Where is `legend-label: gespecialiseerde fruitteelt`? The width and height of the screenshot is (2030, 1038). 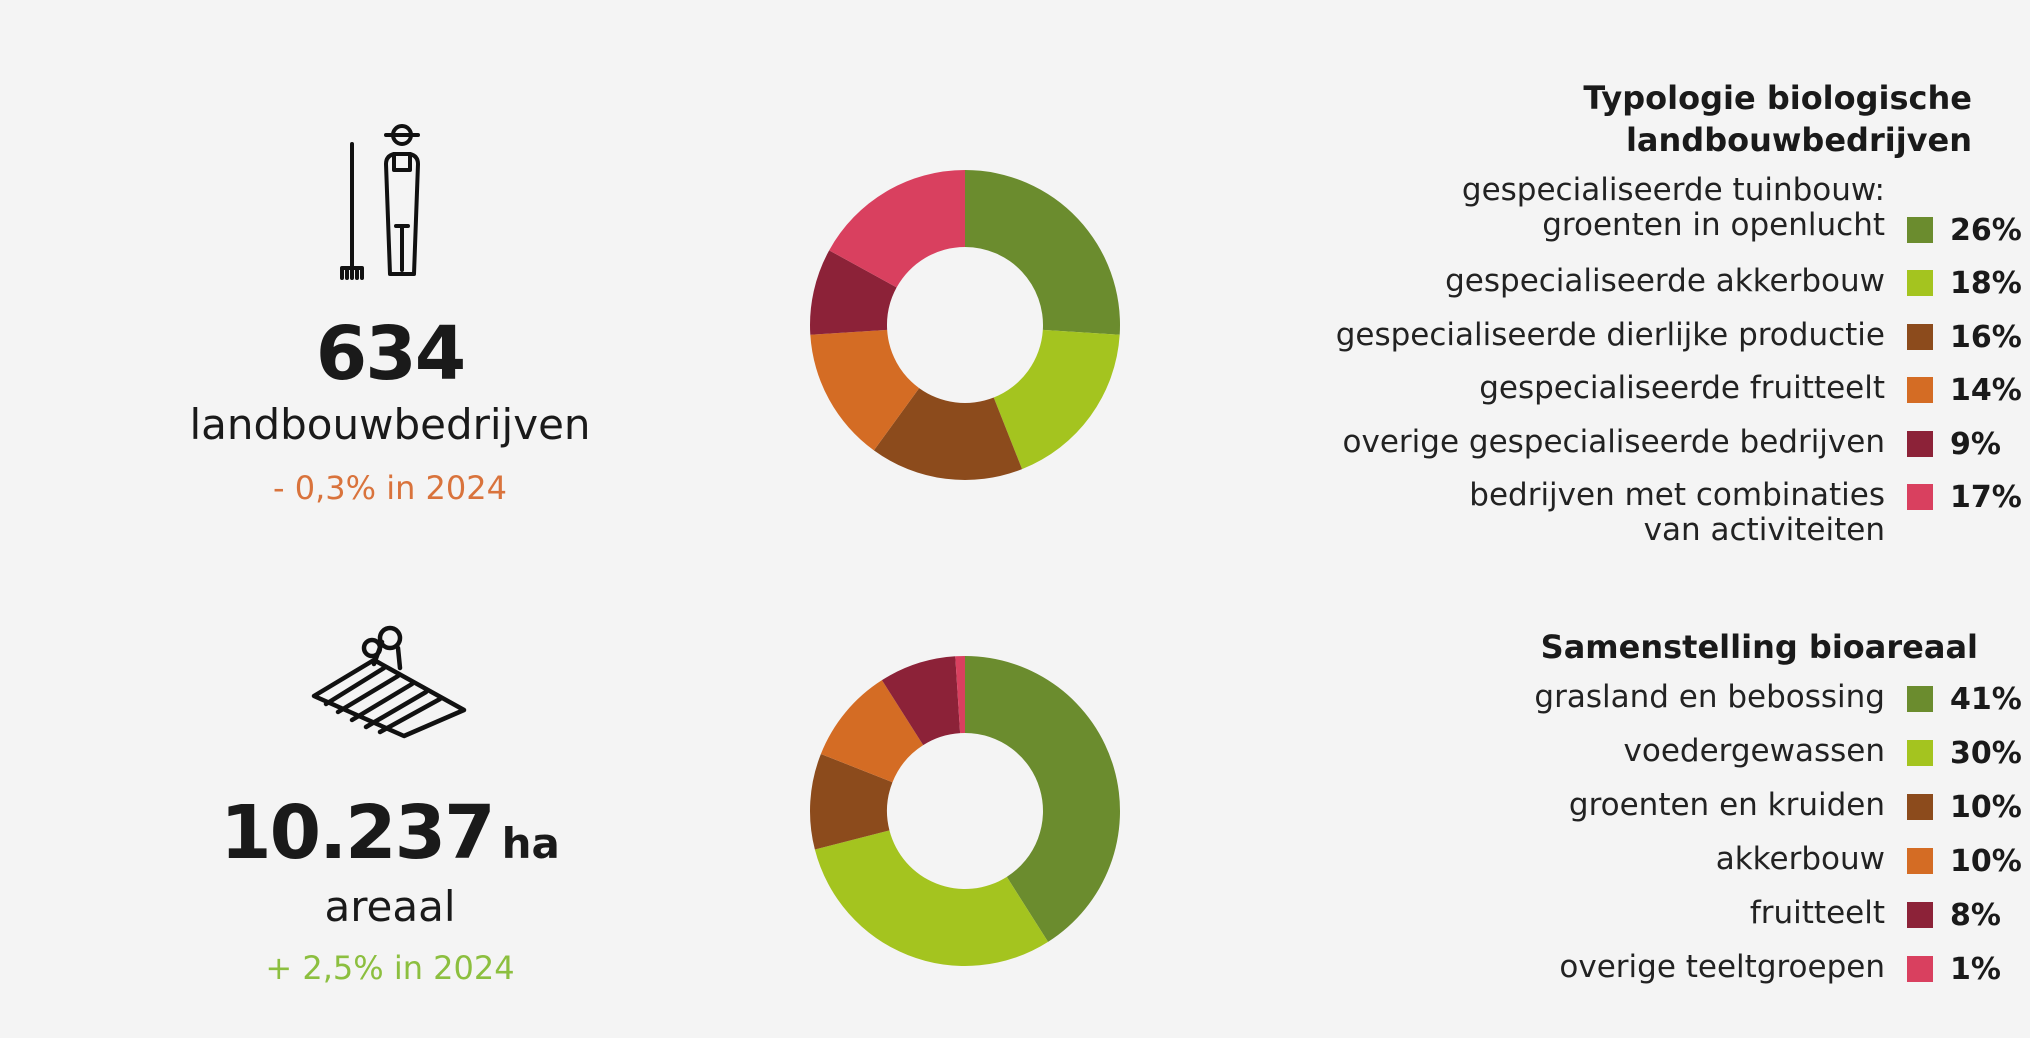
legend-label: gespecialiseerde fruitteelt is located at coordinates (1682, 388).